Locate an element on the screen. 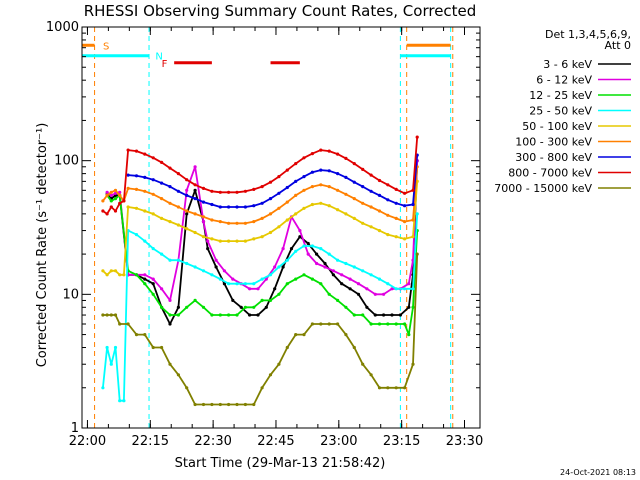 Image resolution: width=640 pixels, height=480 pixels. x-tick-label: 22:45 is located at coordinates (275, 441).